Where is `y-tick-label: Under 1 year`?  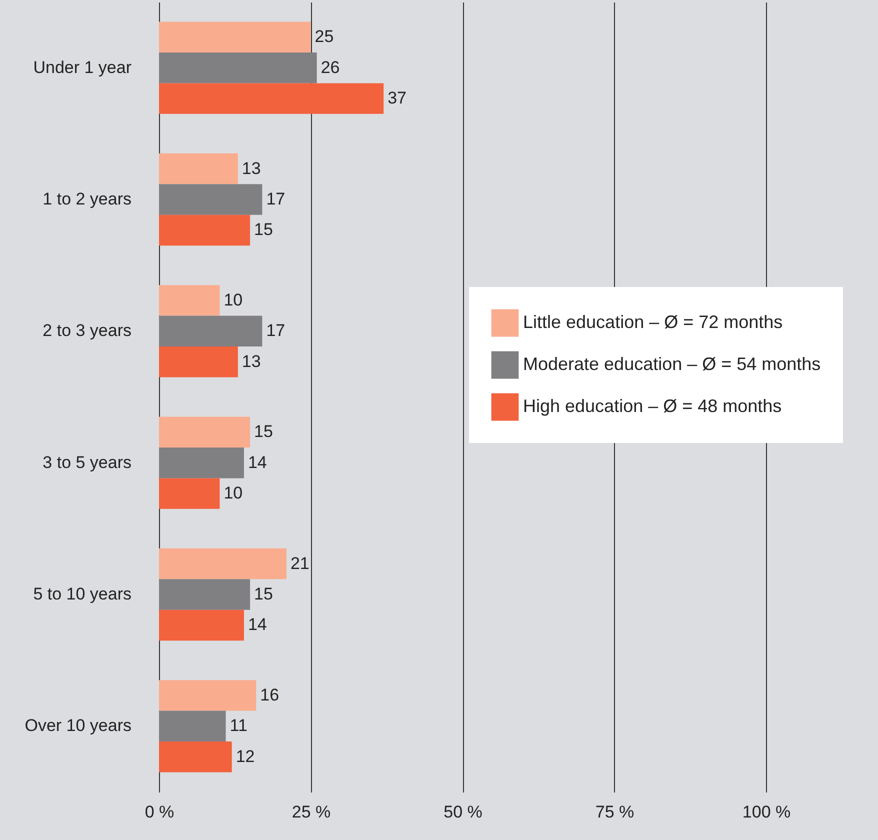
y-tick-label: Under 1 year is located at coordinates (82, 67).